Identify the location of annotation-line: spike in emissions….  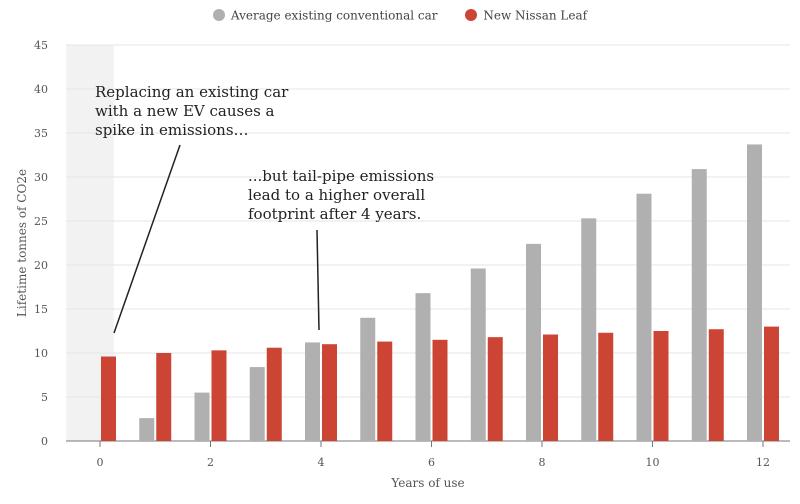
(172, 130).